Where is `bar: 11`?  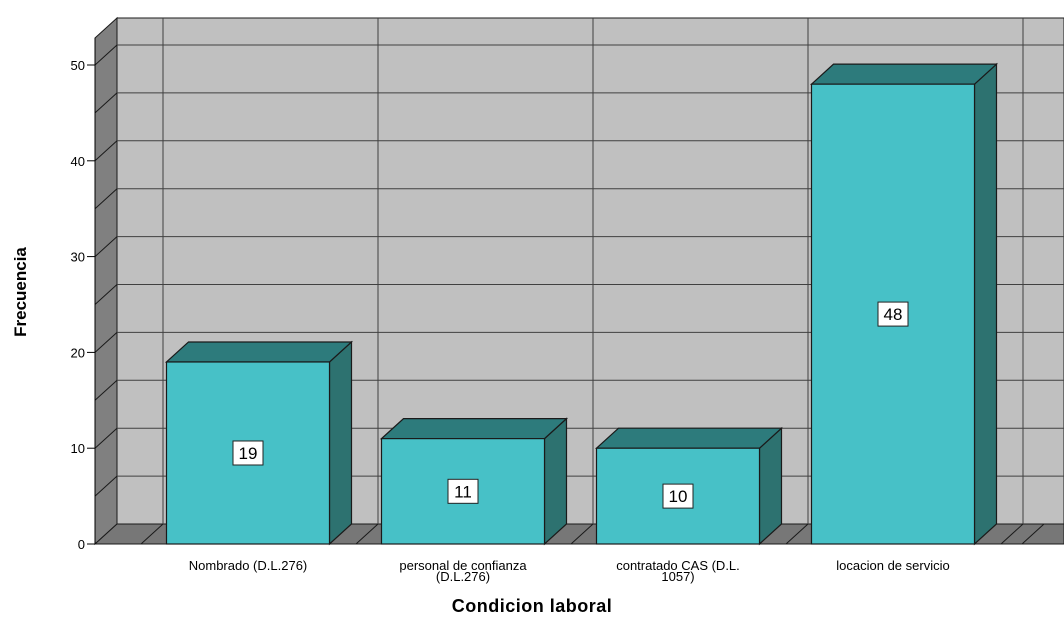
bar: 11 is located at coordinates (474, 481).